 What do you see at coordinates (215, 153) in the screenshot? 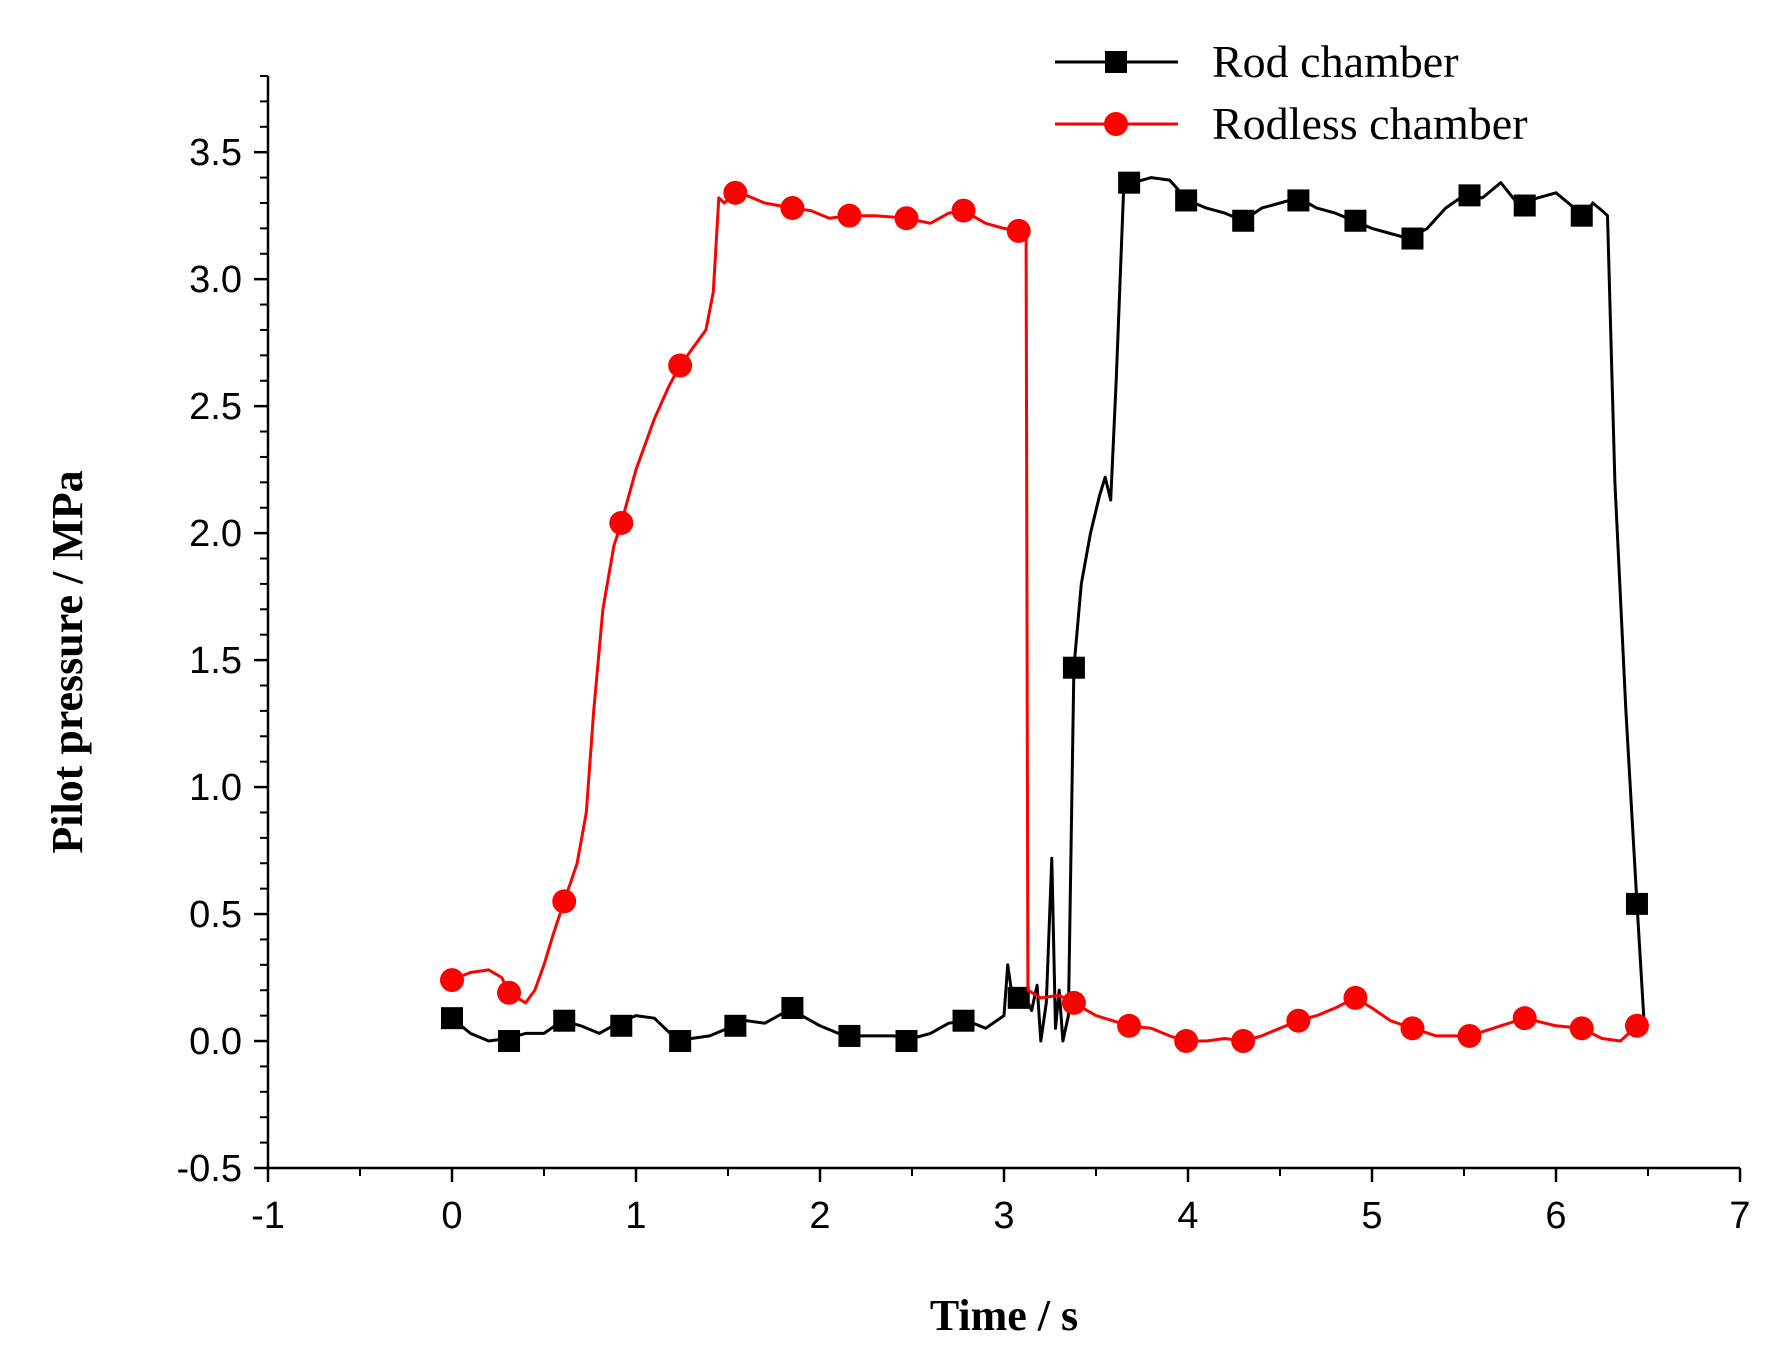
I see `y-tick-label: 3.5` at bounding box center [215, 153].